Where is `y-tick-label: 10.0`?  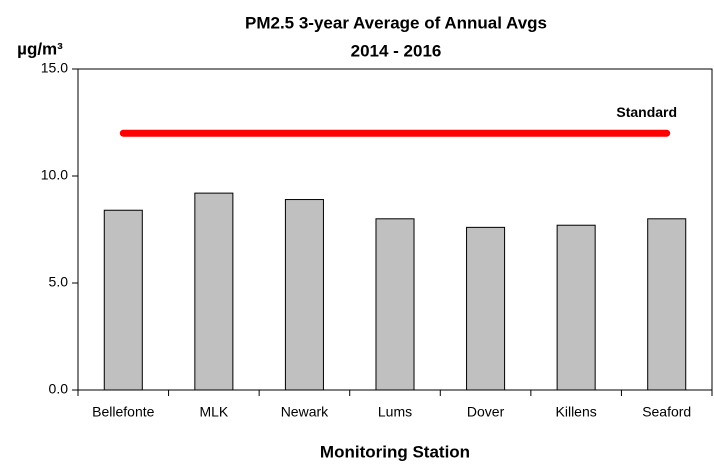 y-tick-label: 10.0 is located at coordinates (54, 175).